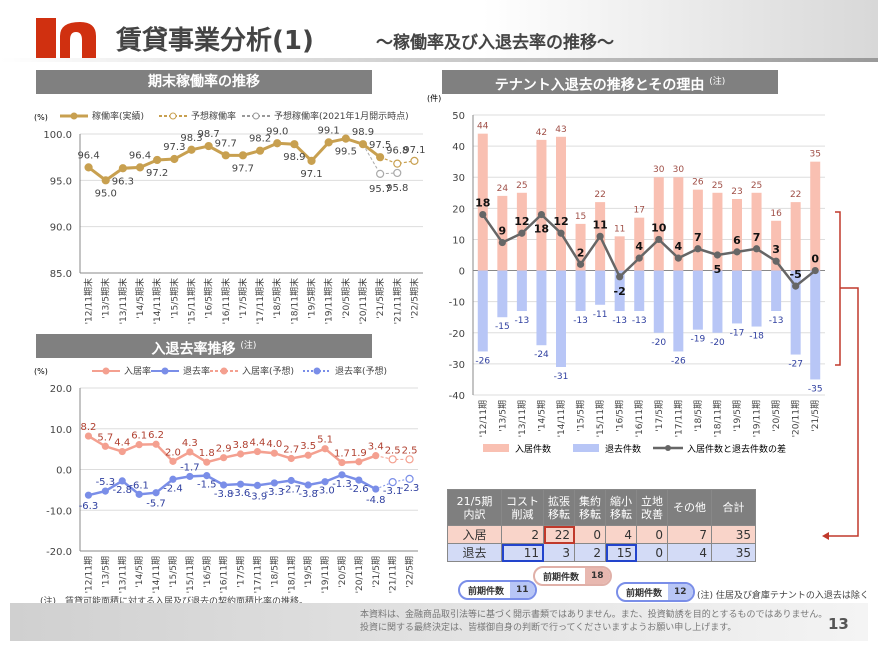  What do you see at coordinates (137, 371) in the screenshot?
I see `legend-label: 入居率` at bounding box center [137, 371].